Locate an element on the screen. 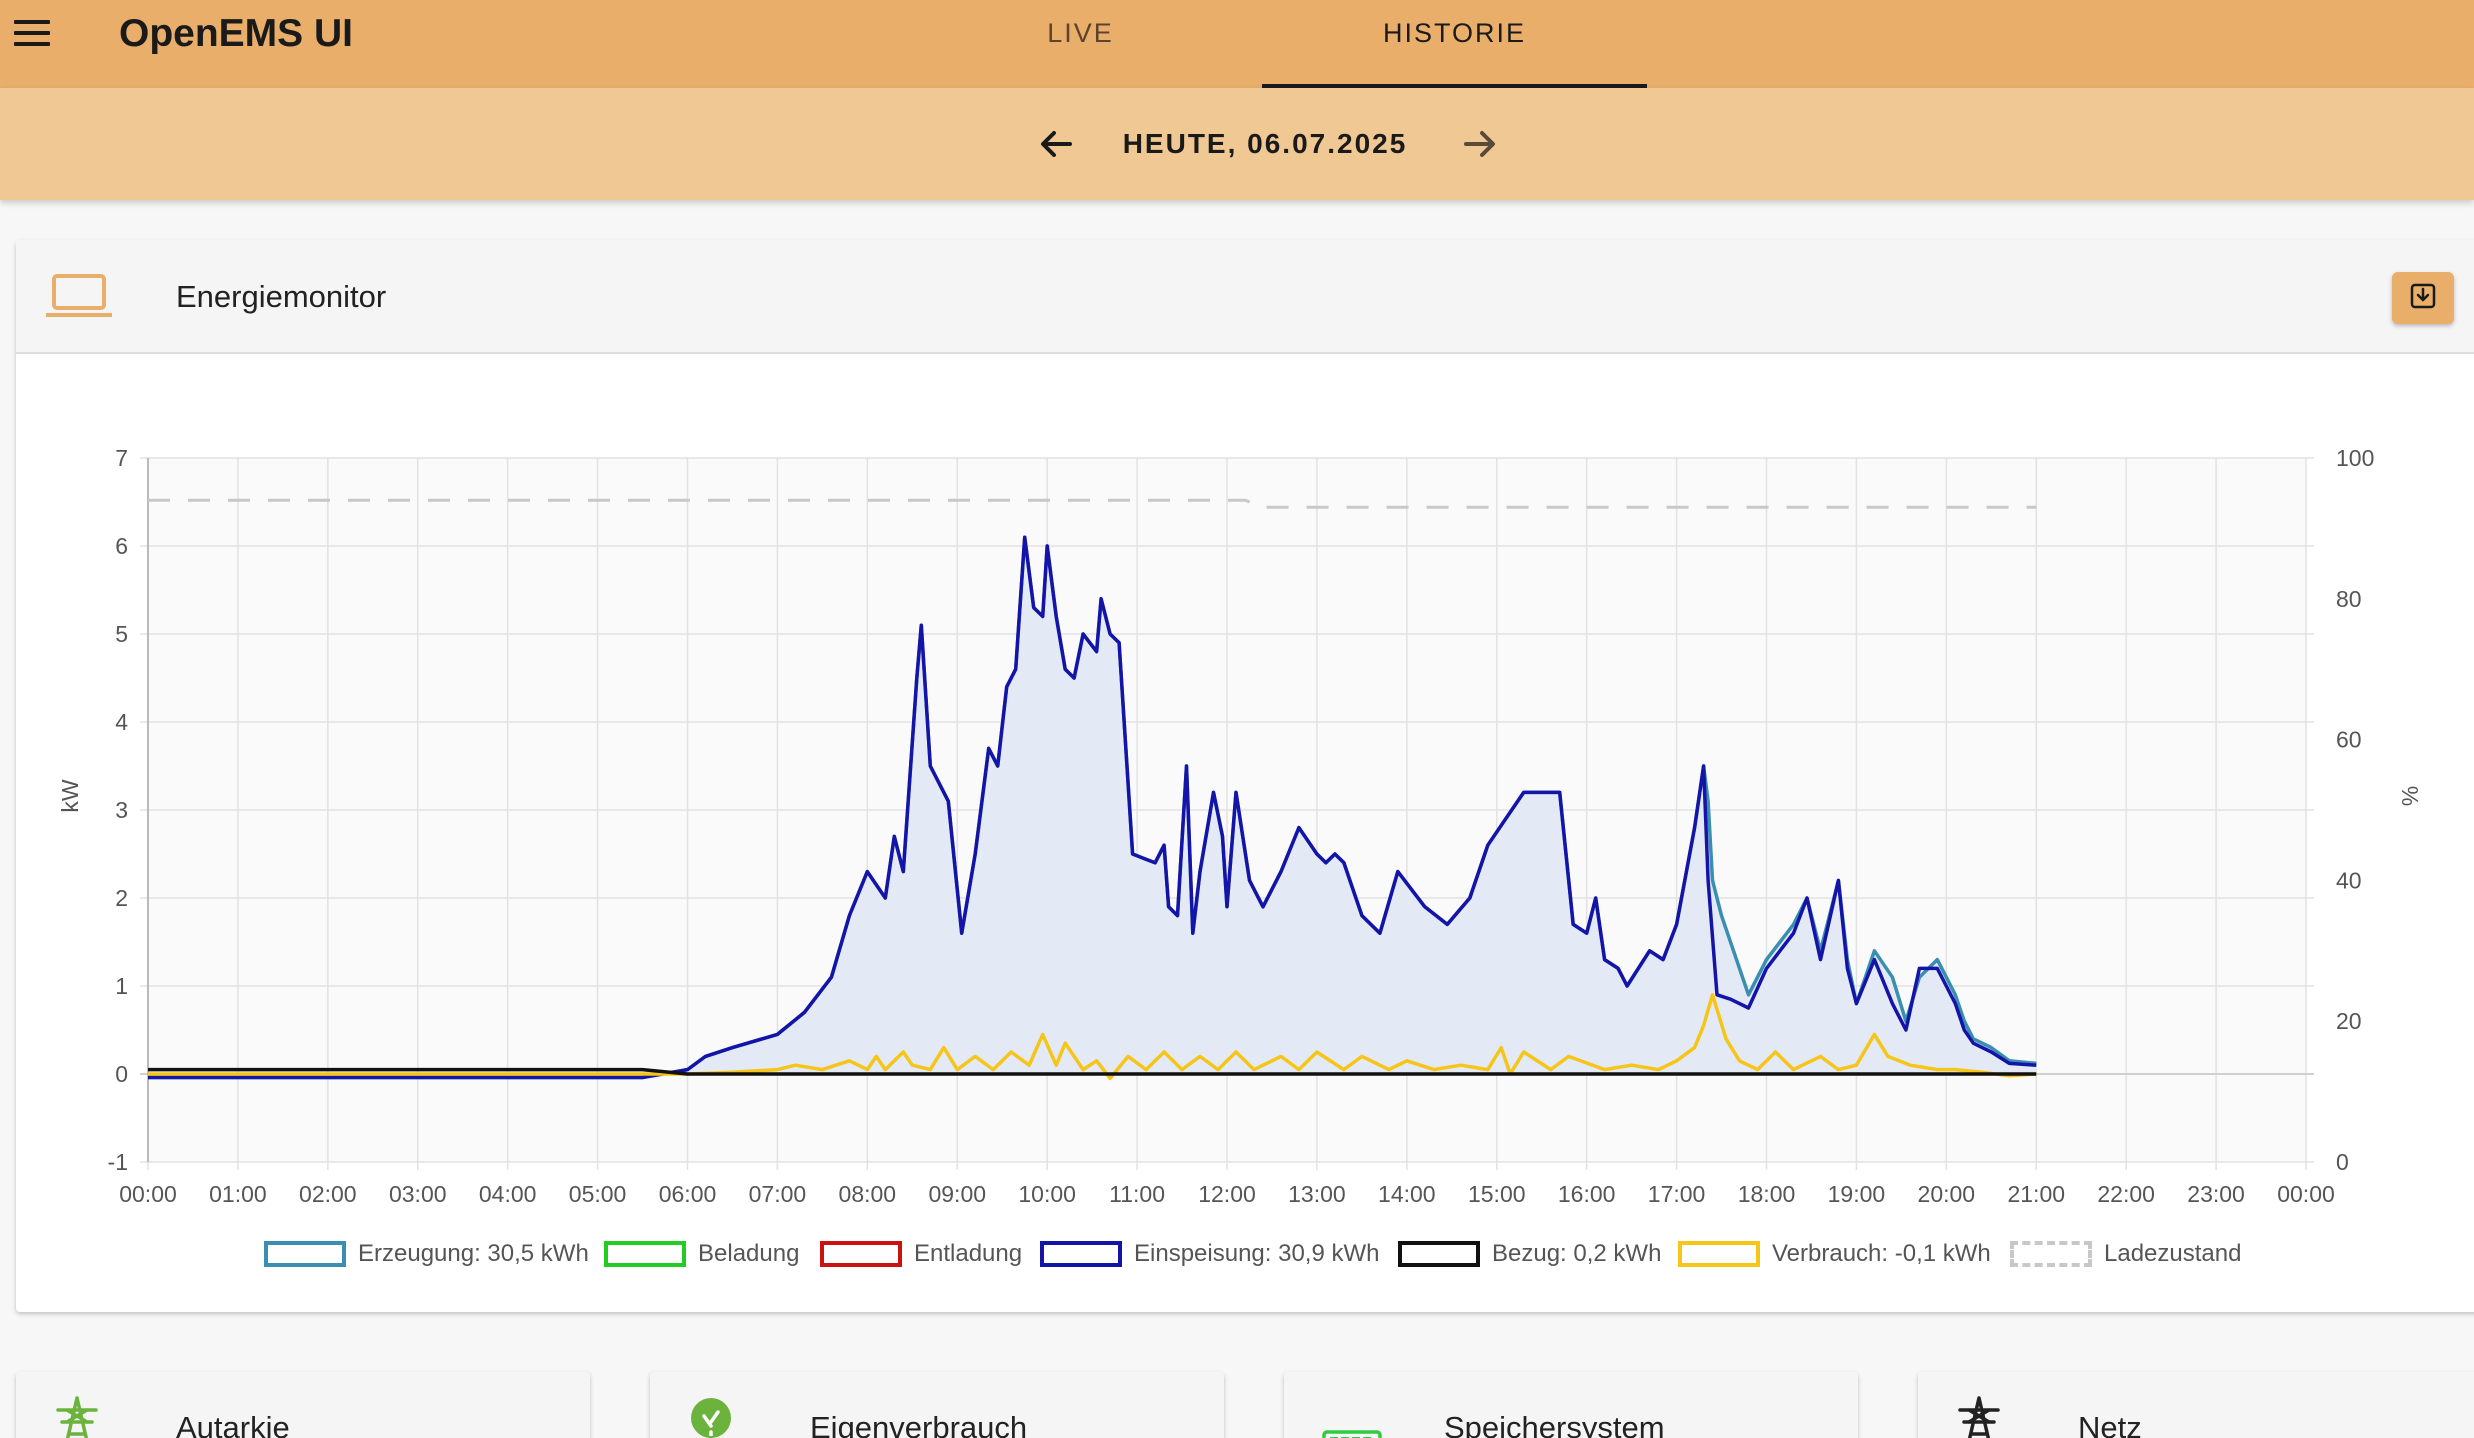  app-title: OpenEMS UI is located at coordinates (236, 33).